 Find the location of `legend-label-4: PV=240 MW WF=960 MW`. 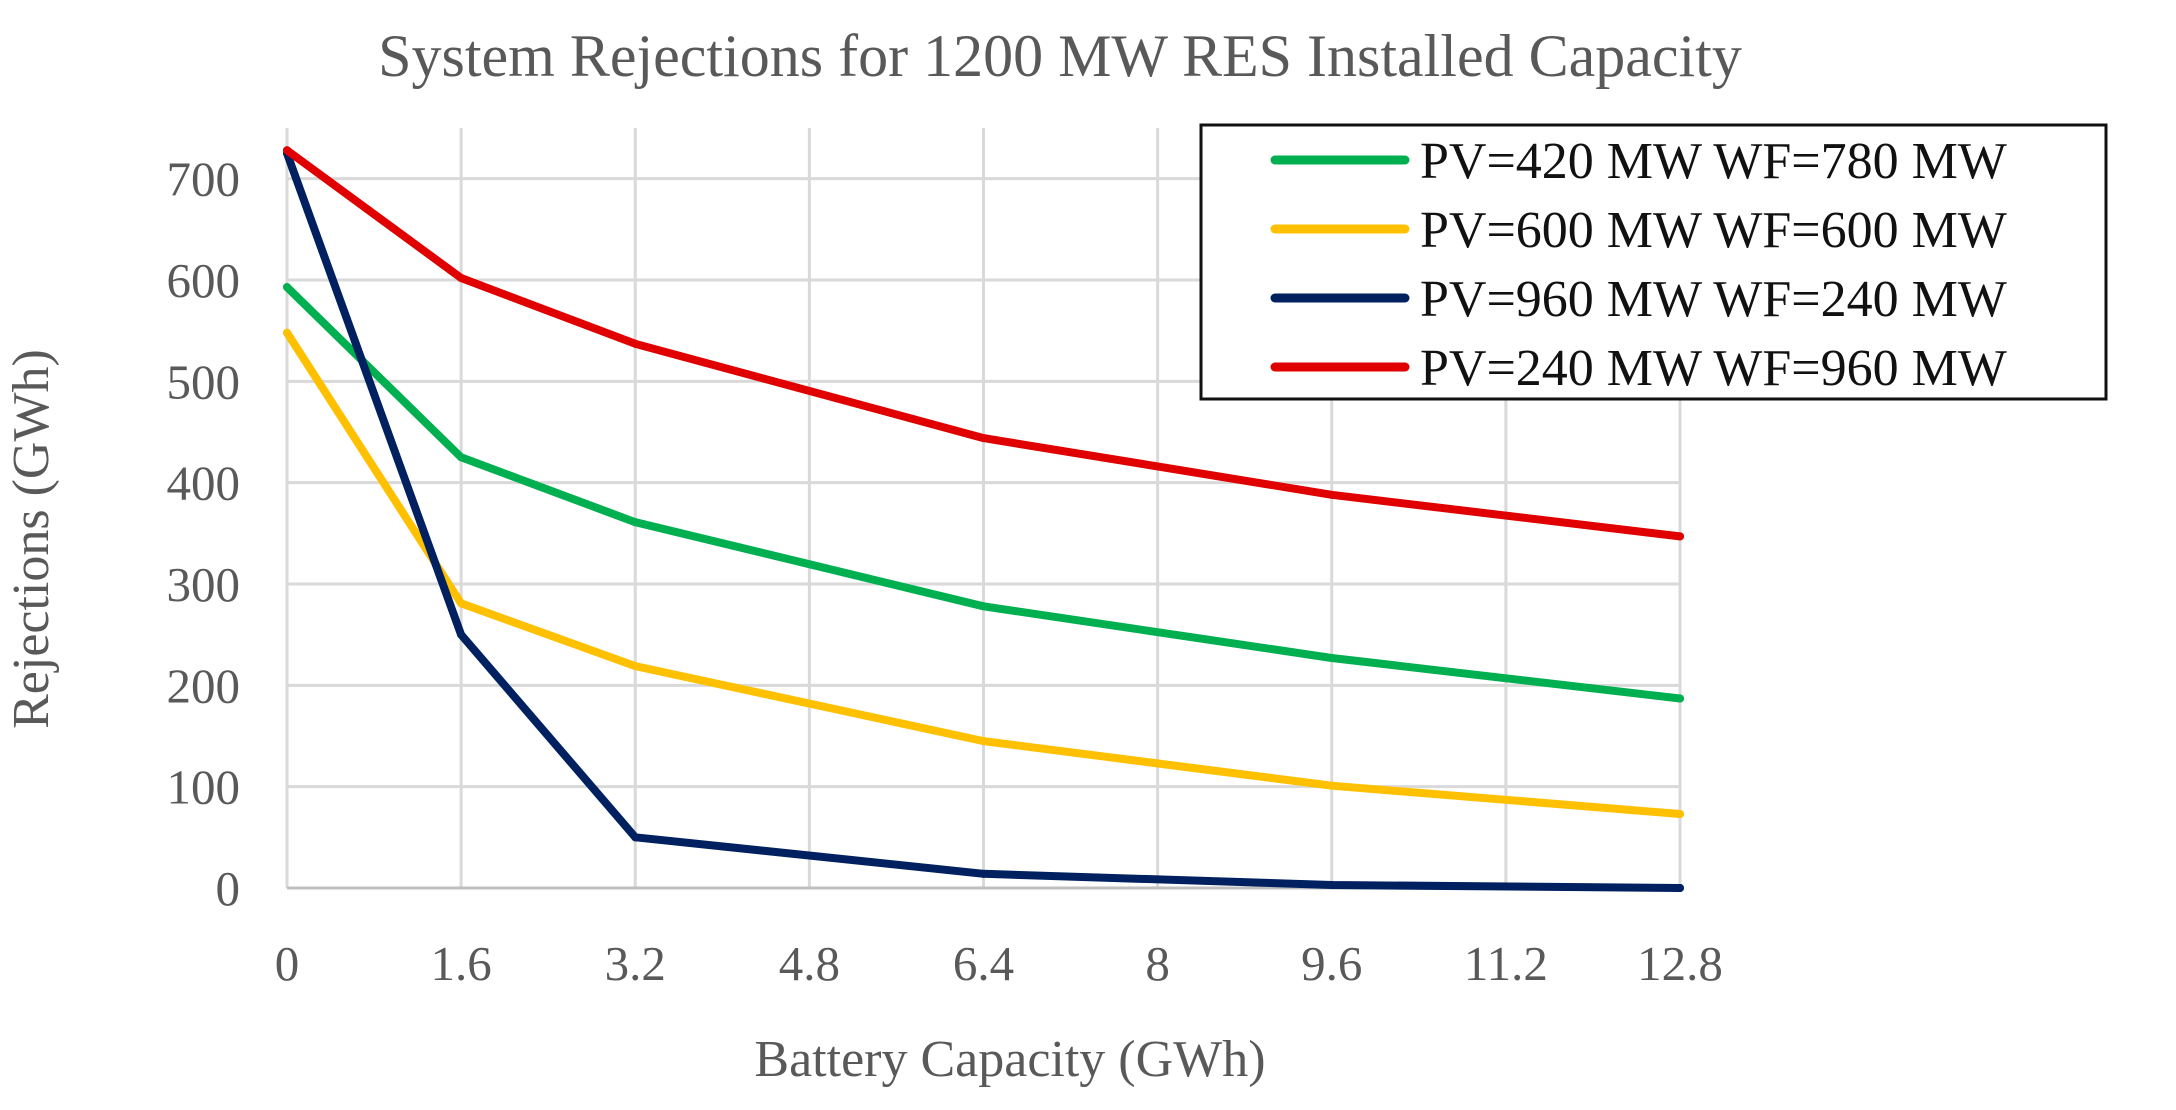

legend-label-4: PV=240 MW WF=960 MW is located at coordinates (1713, 368).